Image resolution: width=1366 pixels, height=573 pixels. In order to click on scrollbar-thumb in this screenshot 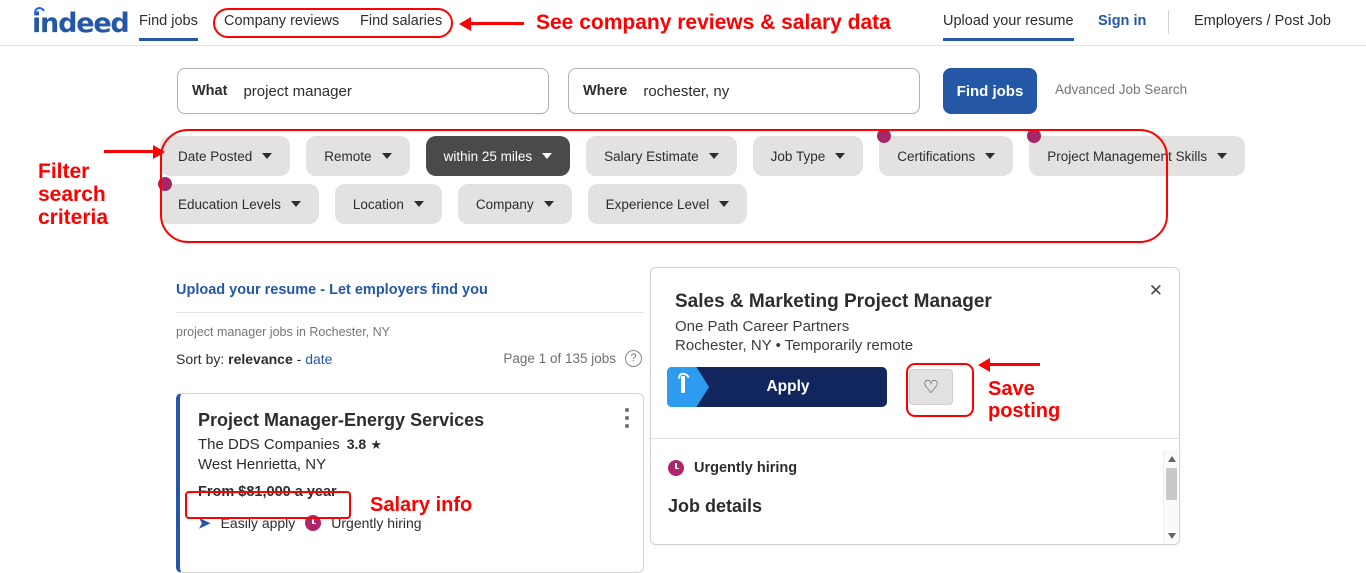, I will do `click(1171, 484)`.